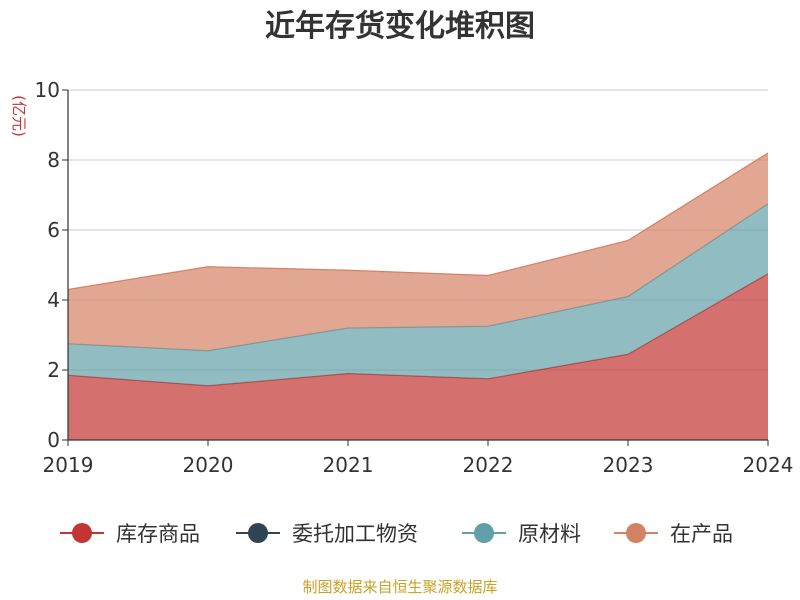  What do you see at coordinates (53, 160) in the screenshot?
I see `y-tick-label: 8` at bounding box center [53, 160].